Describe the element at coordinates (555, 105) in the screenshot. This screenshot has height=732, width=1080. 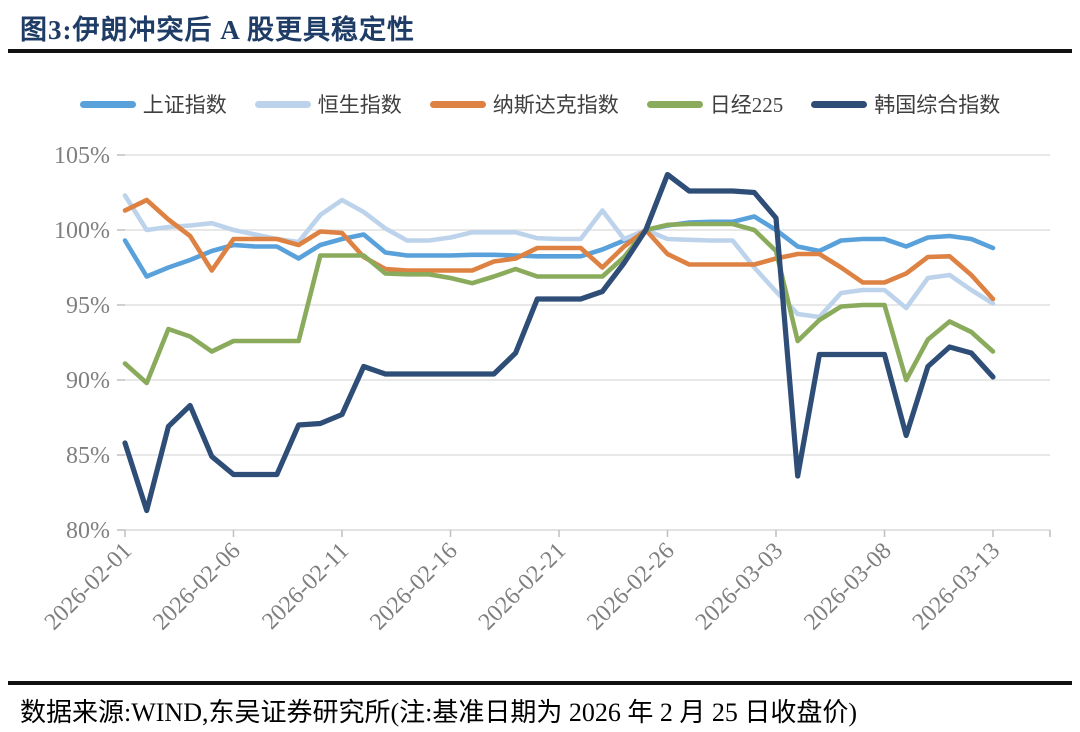
I see `legend-label: 纳斯达克指数` at that location.